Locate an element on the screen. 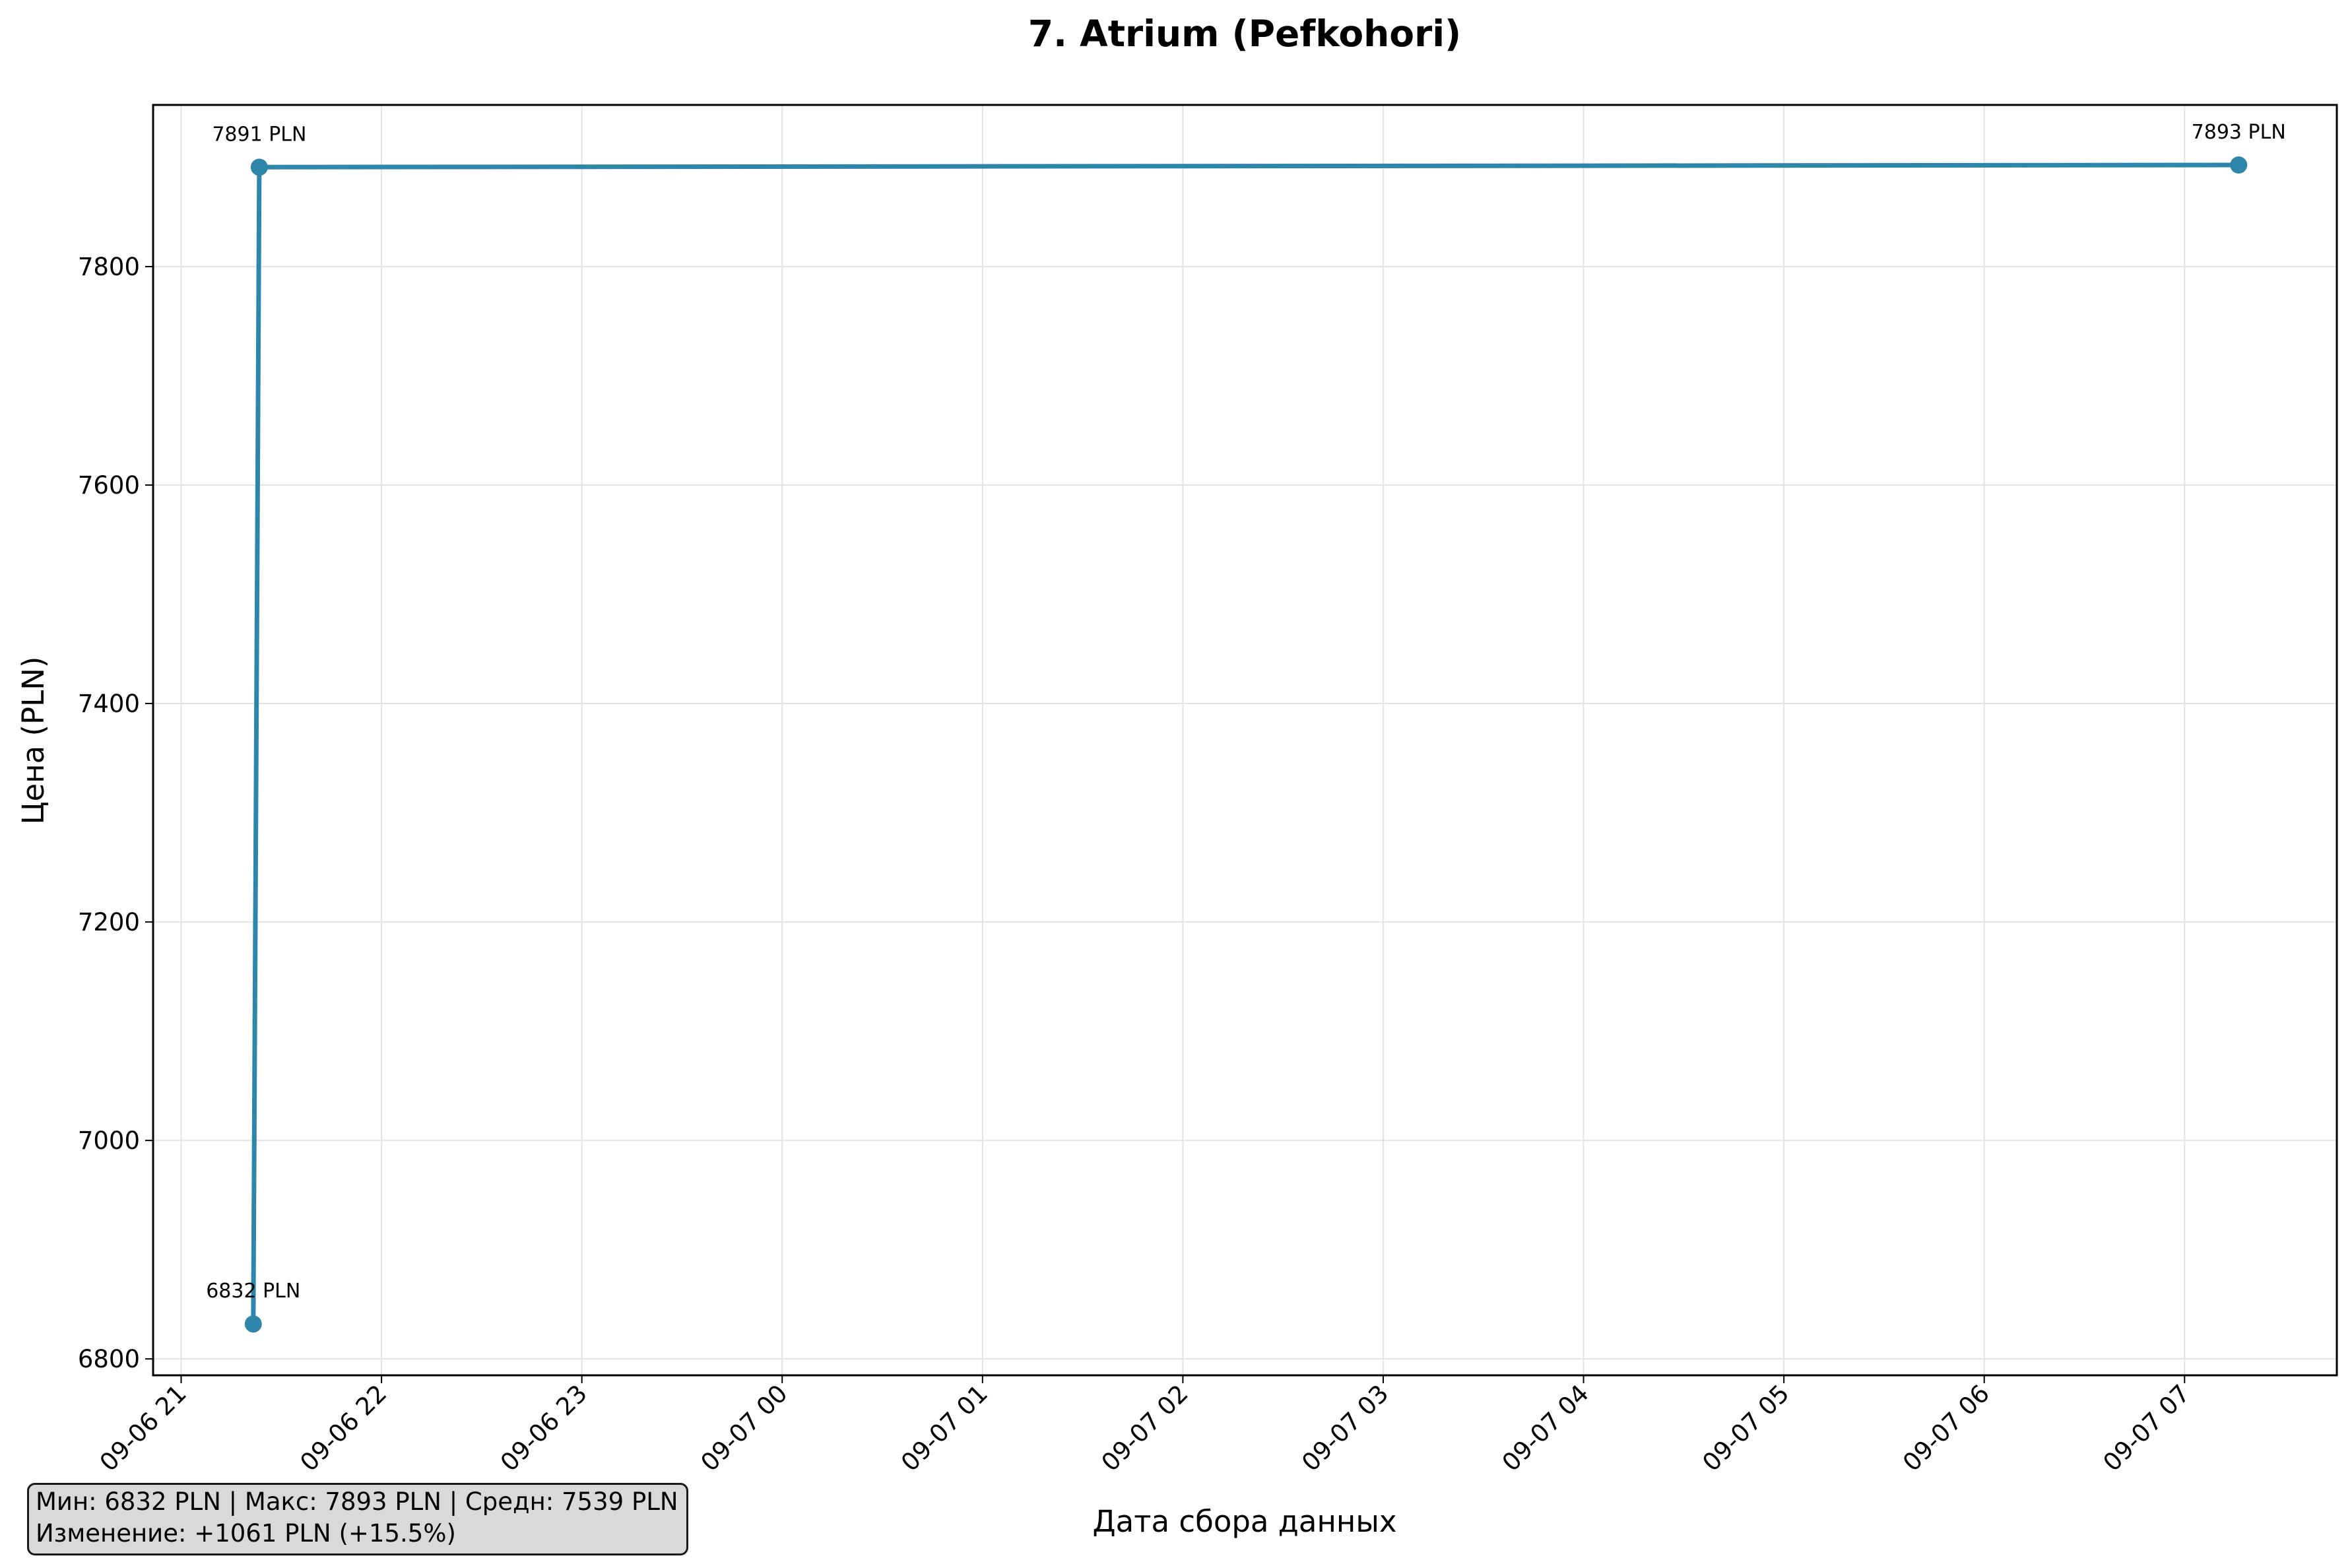 This screenshot has height=1568, width=2352. x-tick-label: 09-07 03 is located at coordinates (1345, 1428).